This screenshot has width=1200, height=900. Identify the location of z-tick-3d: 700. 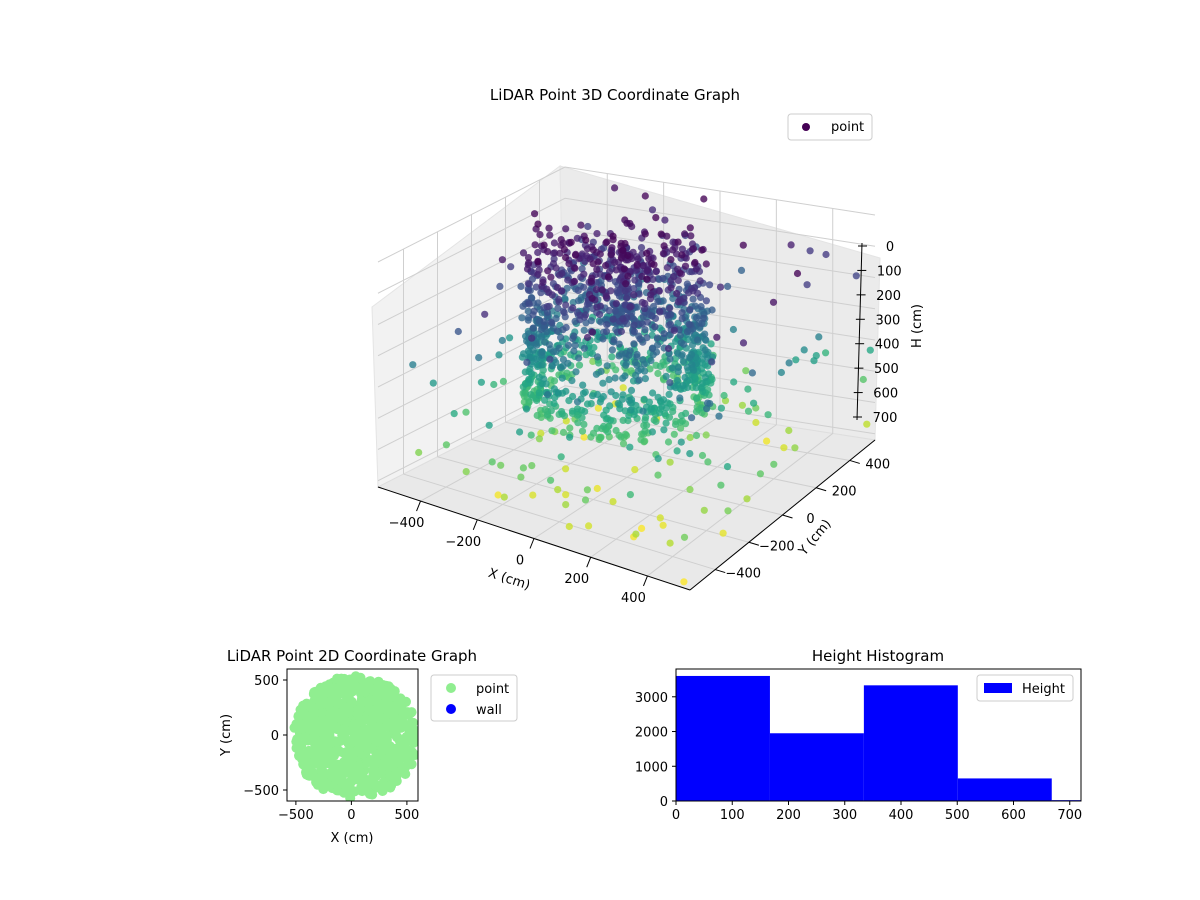
(885, 418).